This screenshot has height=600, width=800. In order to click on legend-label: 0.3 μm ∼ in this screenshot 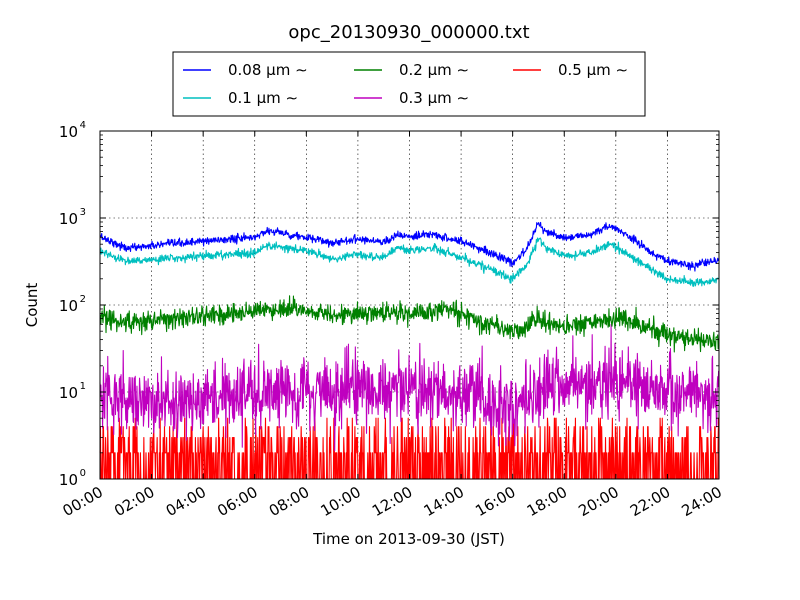, I will do `click(434, 98)`.